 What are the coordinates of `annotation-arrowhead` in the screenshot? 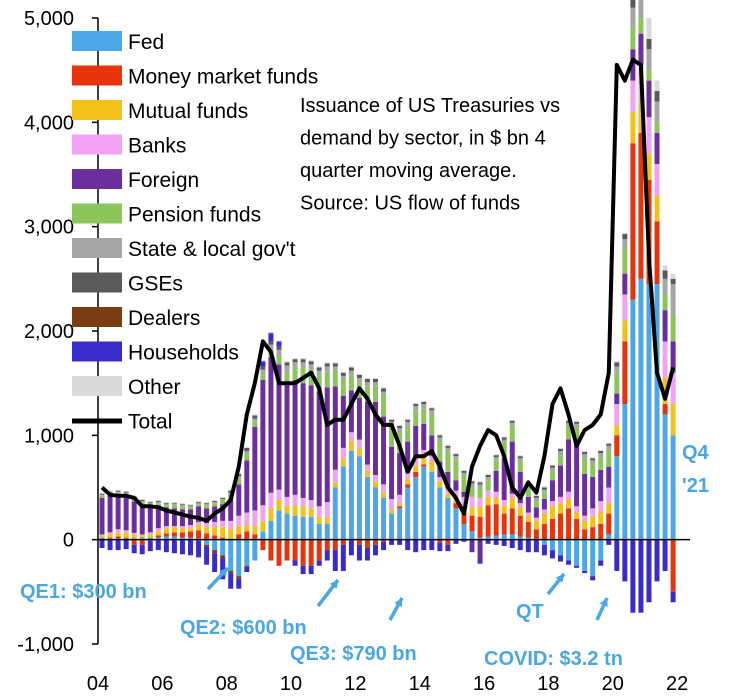 It's located at (223, 572).